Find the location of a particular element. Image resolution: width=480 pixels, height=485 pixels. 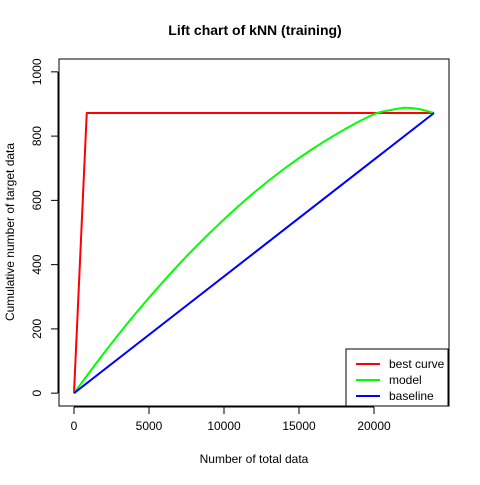

x-tick-label: 15000 is located at coordinates (299, 426).